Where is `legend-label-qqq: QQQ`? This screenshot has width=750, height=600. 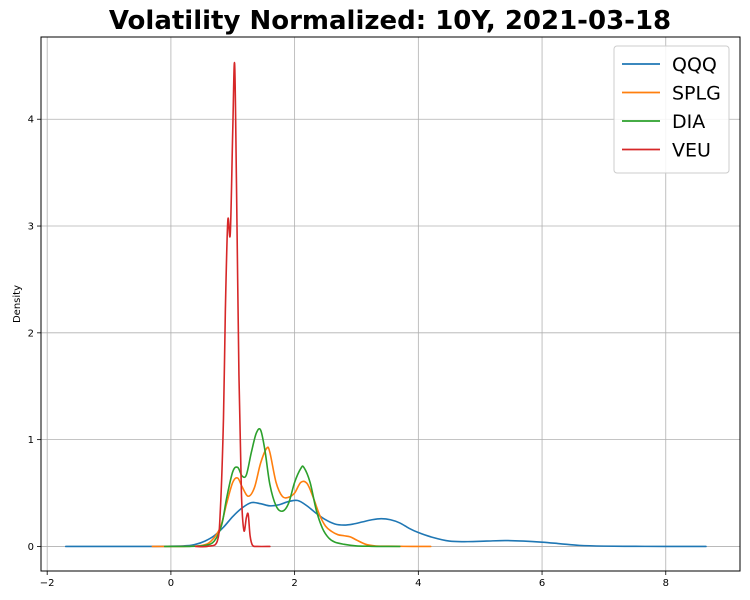 legend-label-qqq: QQQ is located at coordinates (694, 65).